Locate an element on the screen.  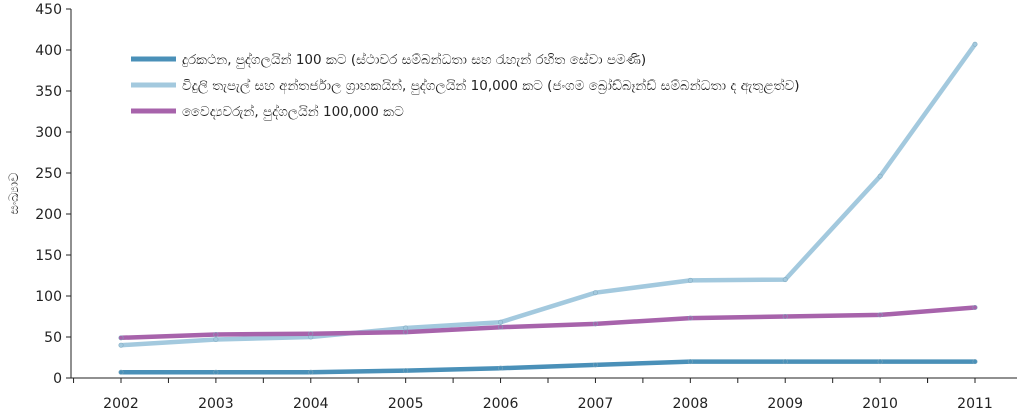
y-tick-label: 100 is located at coordinates (48, 297).